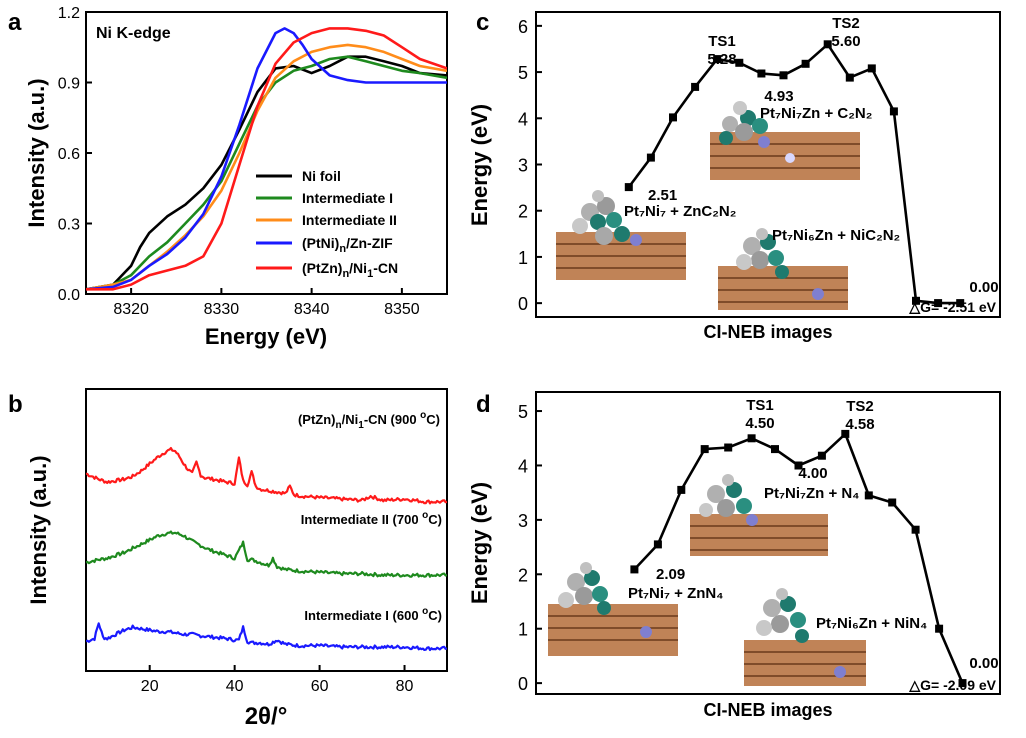 This screenshot has width=1026, height=738. What do you see at coordinates (523, 304) in the screenshot?
I see `panel-c-ytick-label: 0` at bounding box center [523, 304].